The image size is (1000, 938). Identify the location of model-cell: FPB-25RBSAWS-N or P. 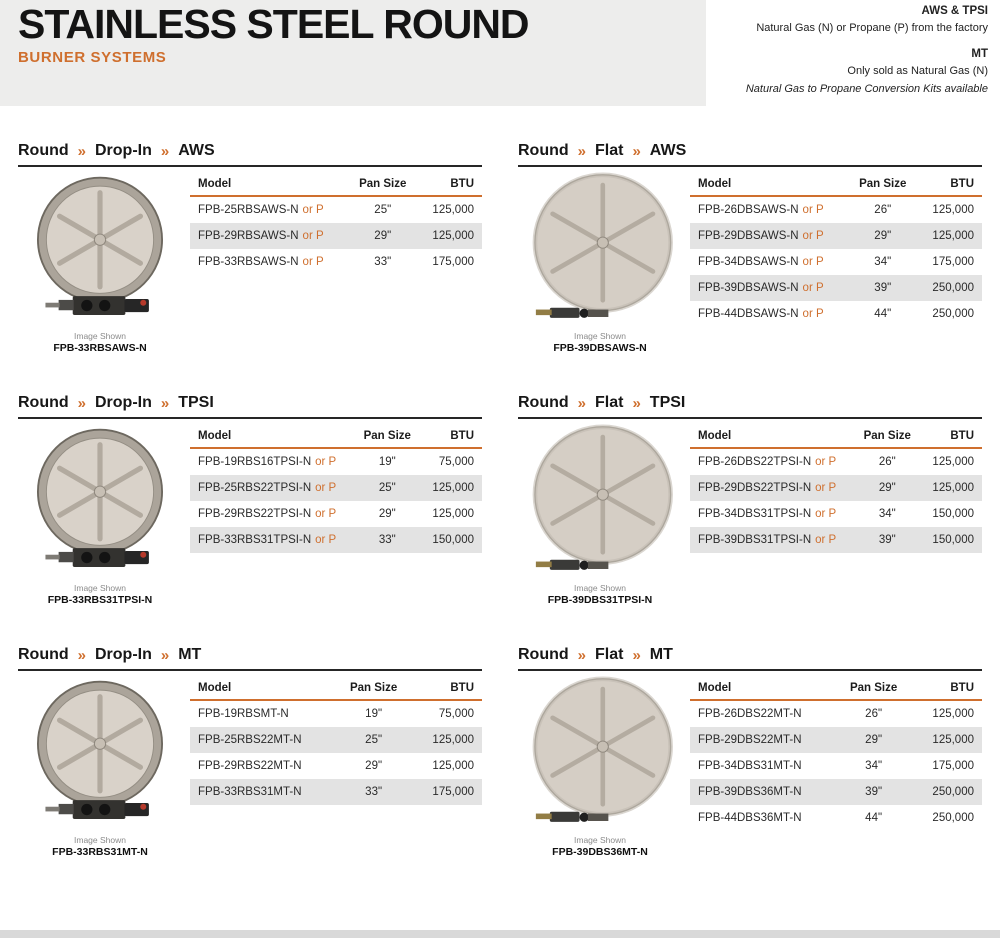
(269, 209).